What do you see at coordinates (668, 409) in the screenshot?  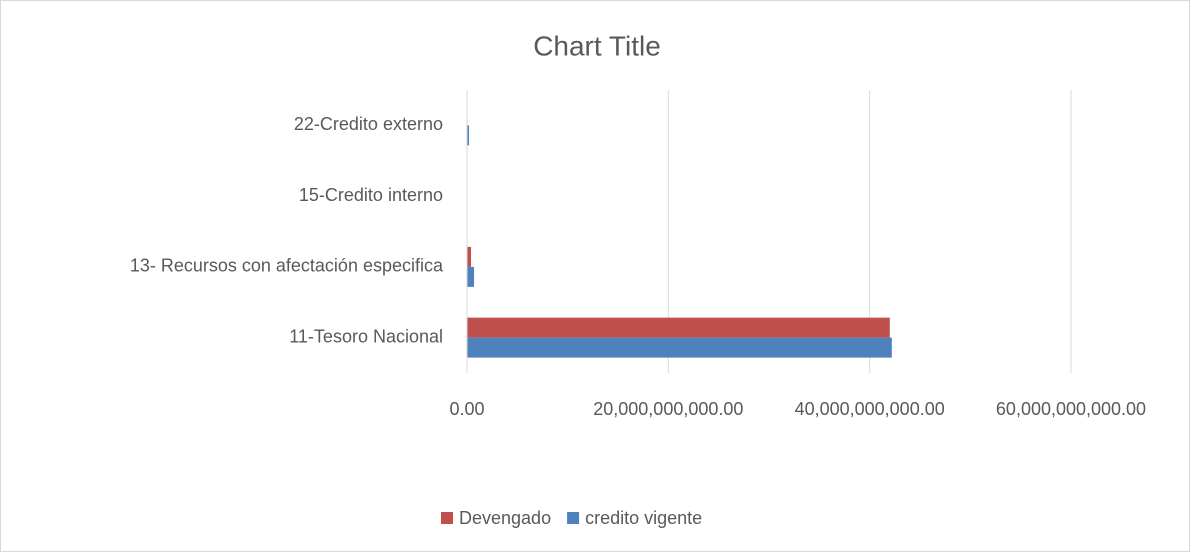 I see `x-tick-label: 20,000,000,000.00` at bounding box center [668, 409].